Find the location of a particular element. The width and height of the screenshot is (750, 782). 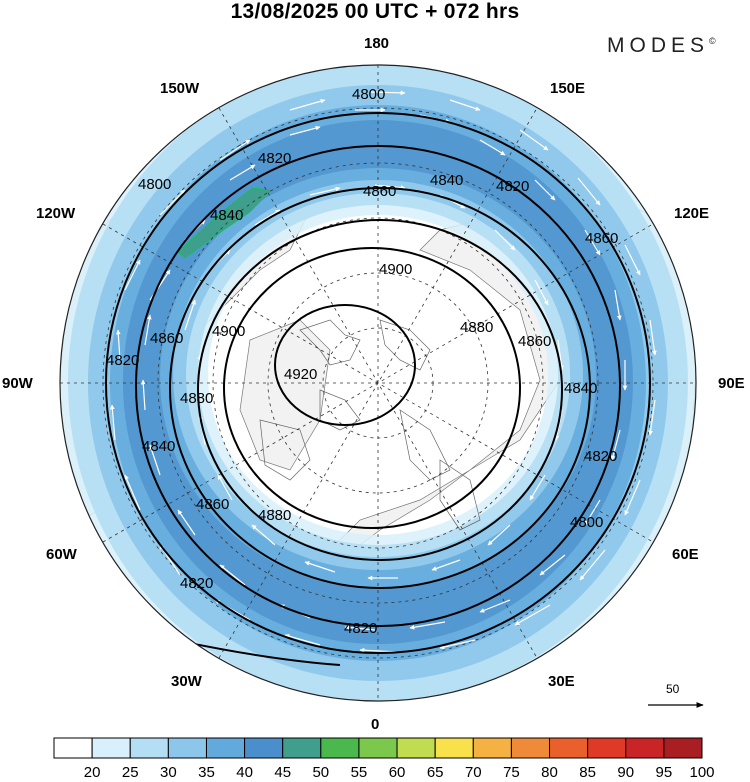

lon-label-150w: 150W is located at coordinates (180, 88).